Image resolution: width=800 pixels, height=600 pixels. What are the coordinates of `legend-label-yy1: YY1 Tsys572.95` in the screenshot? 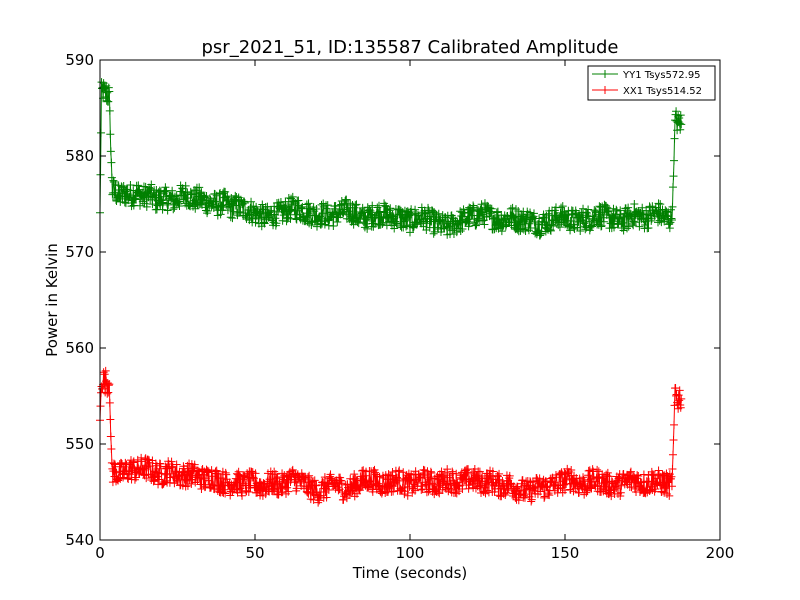 It's located at (661, 75).